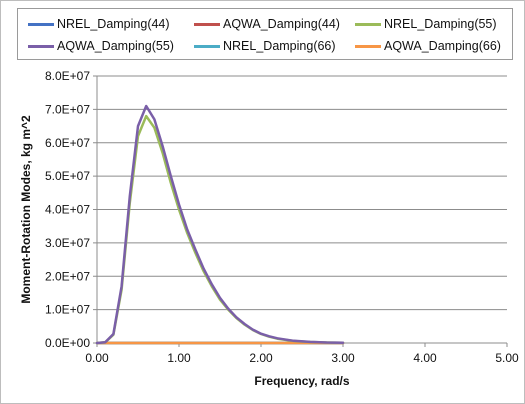 The image size is (525, 404). I want to click on x-tick-label: 0.00, so click(97, 358).